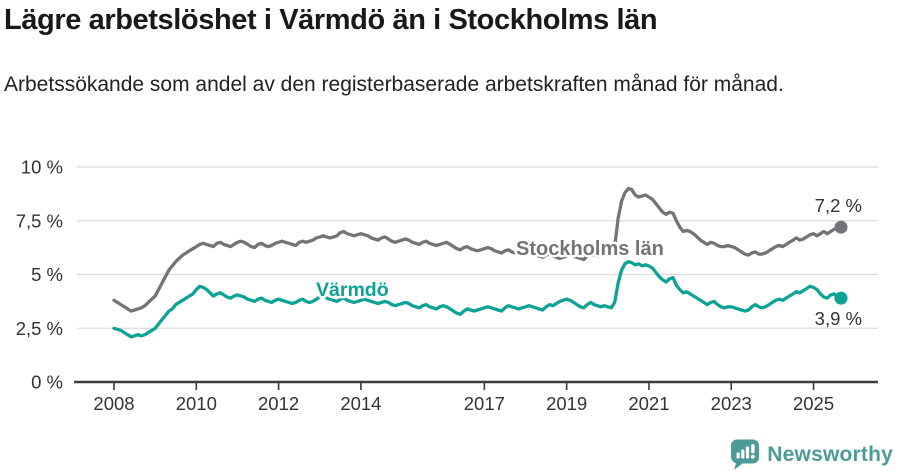  I want to click on end-value-label: 7,2 %, so click(838, 205).